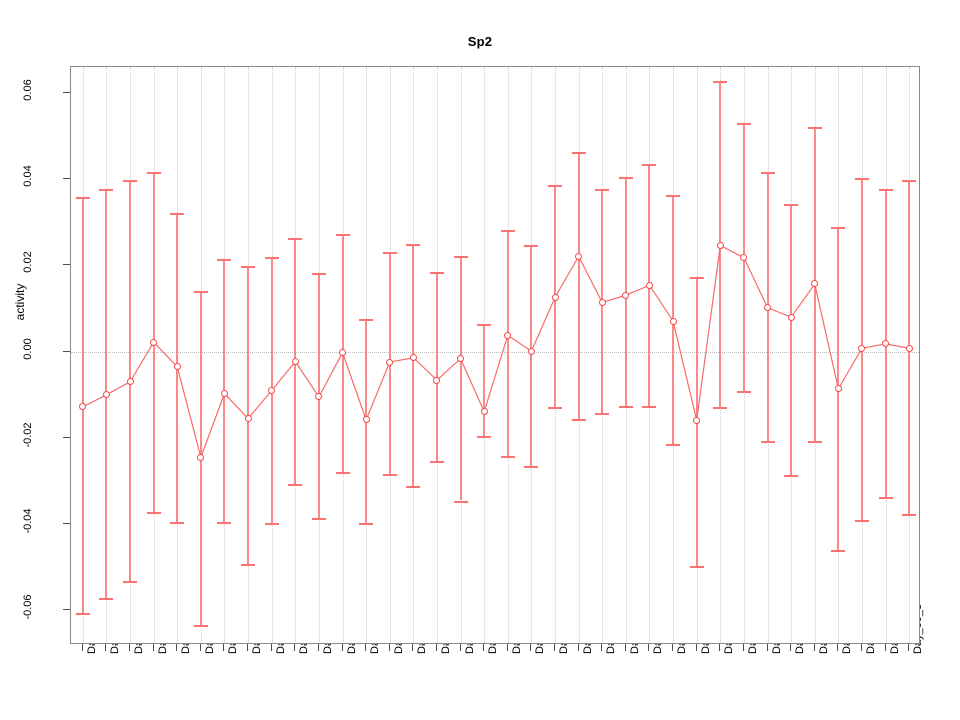 This screenshot has height=720, width=960. I want to click on chart-title: Sp2, so click(480, 41).